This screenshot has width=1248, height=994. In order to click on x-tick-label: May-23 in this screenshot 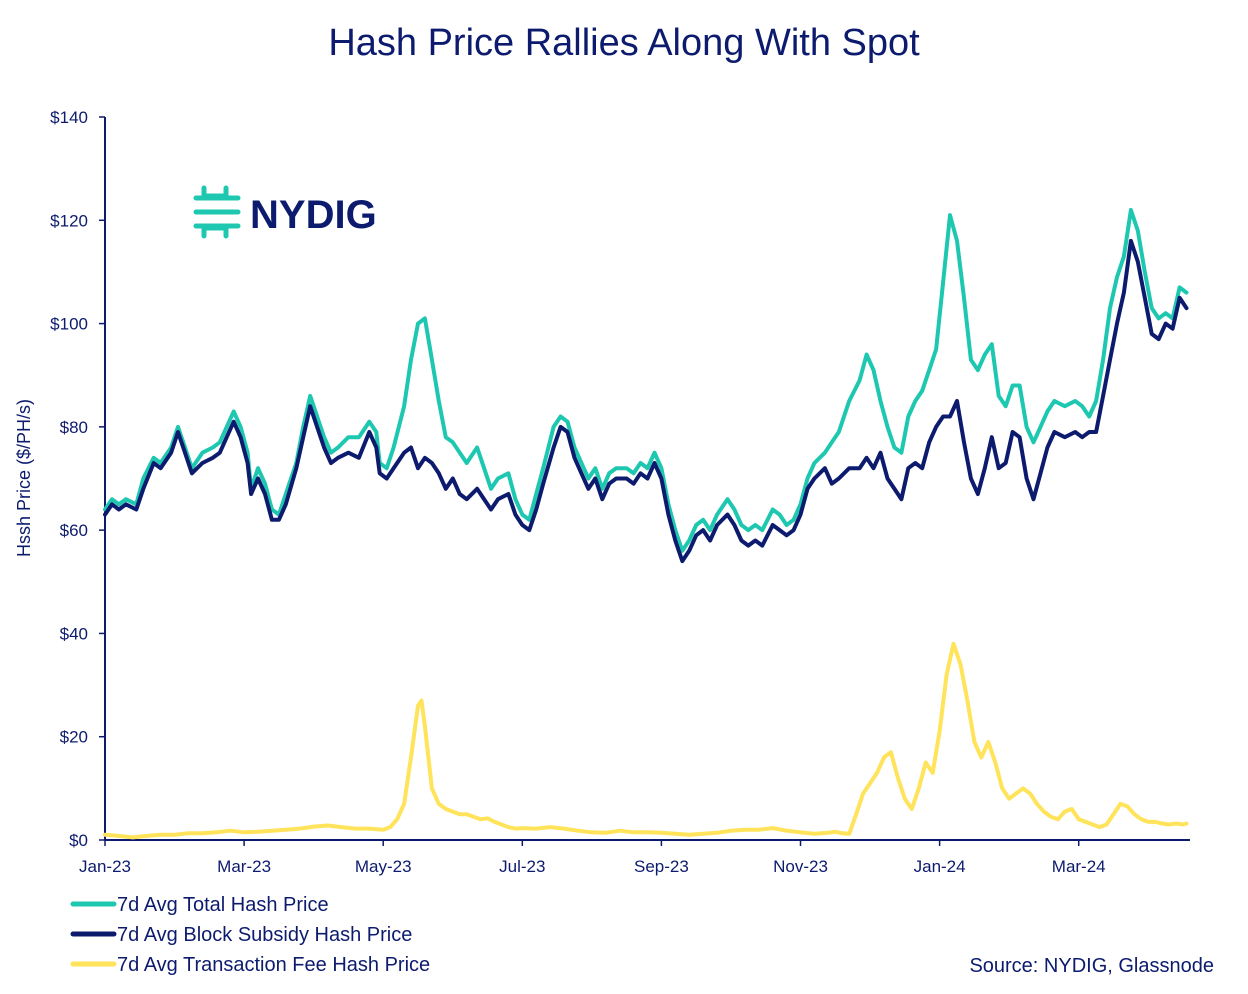, I will do `click(383, 866)`.